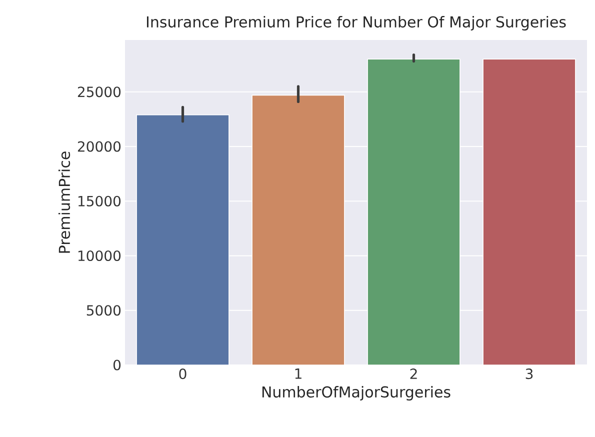  I want to click on chart-title: Insurance Premium Price for Number Of Major Surgeries, so click(356, 23).